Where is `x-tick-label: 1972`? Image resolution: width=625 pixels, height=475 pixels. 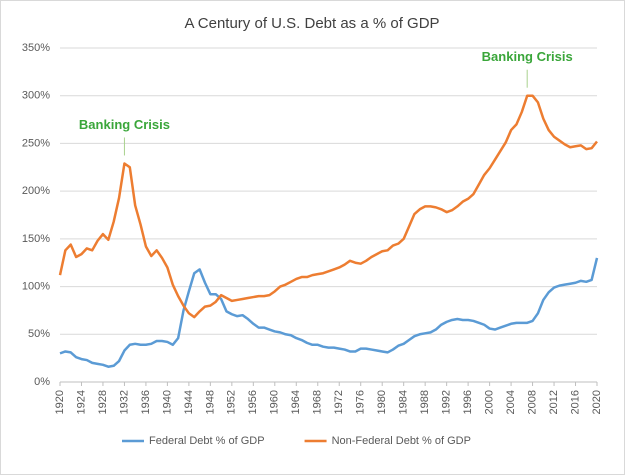 x-tick-label: 1972 is located at coordinates (339, 402).